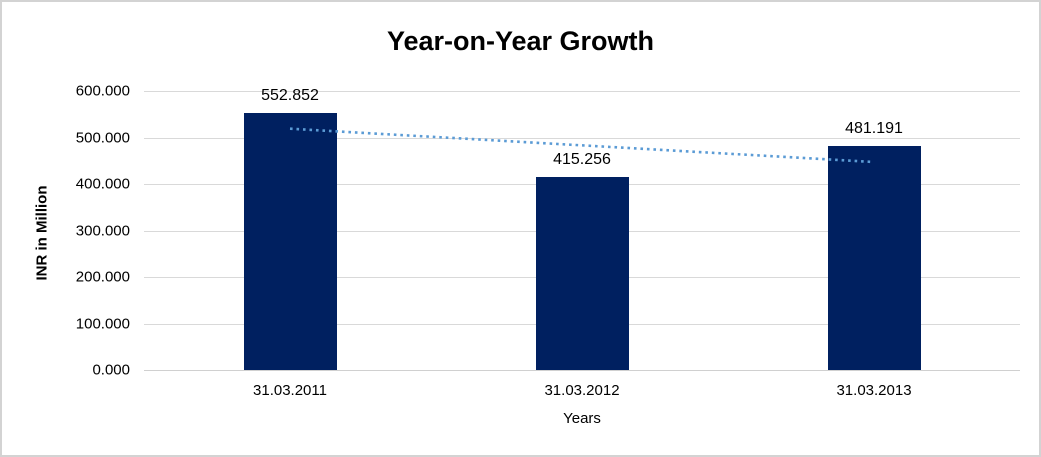 Image resolution: width=1041 pixels, height=457 pixels. Describe the element at coordinates (102, 137) in the screenshot. I see `y-tick-label: 500.000` at that location.